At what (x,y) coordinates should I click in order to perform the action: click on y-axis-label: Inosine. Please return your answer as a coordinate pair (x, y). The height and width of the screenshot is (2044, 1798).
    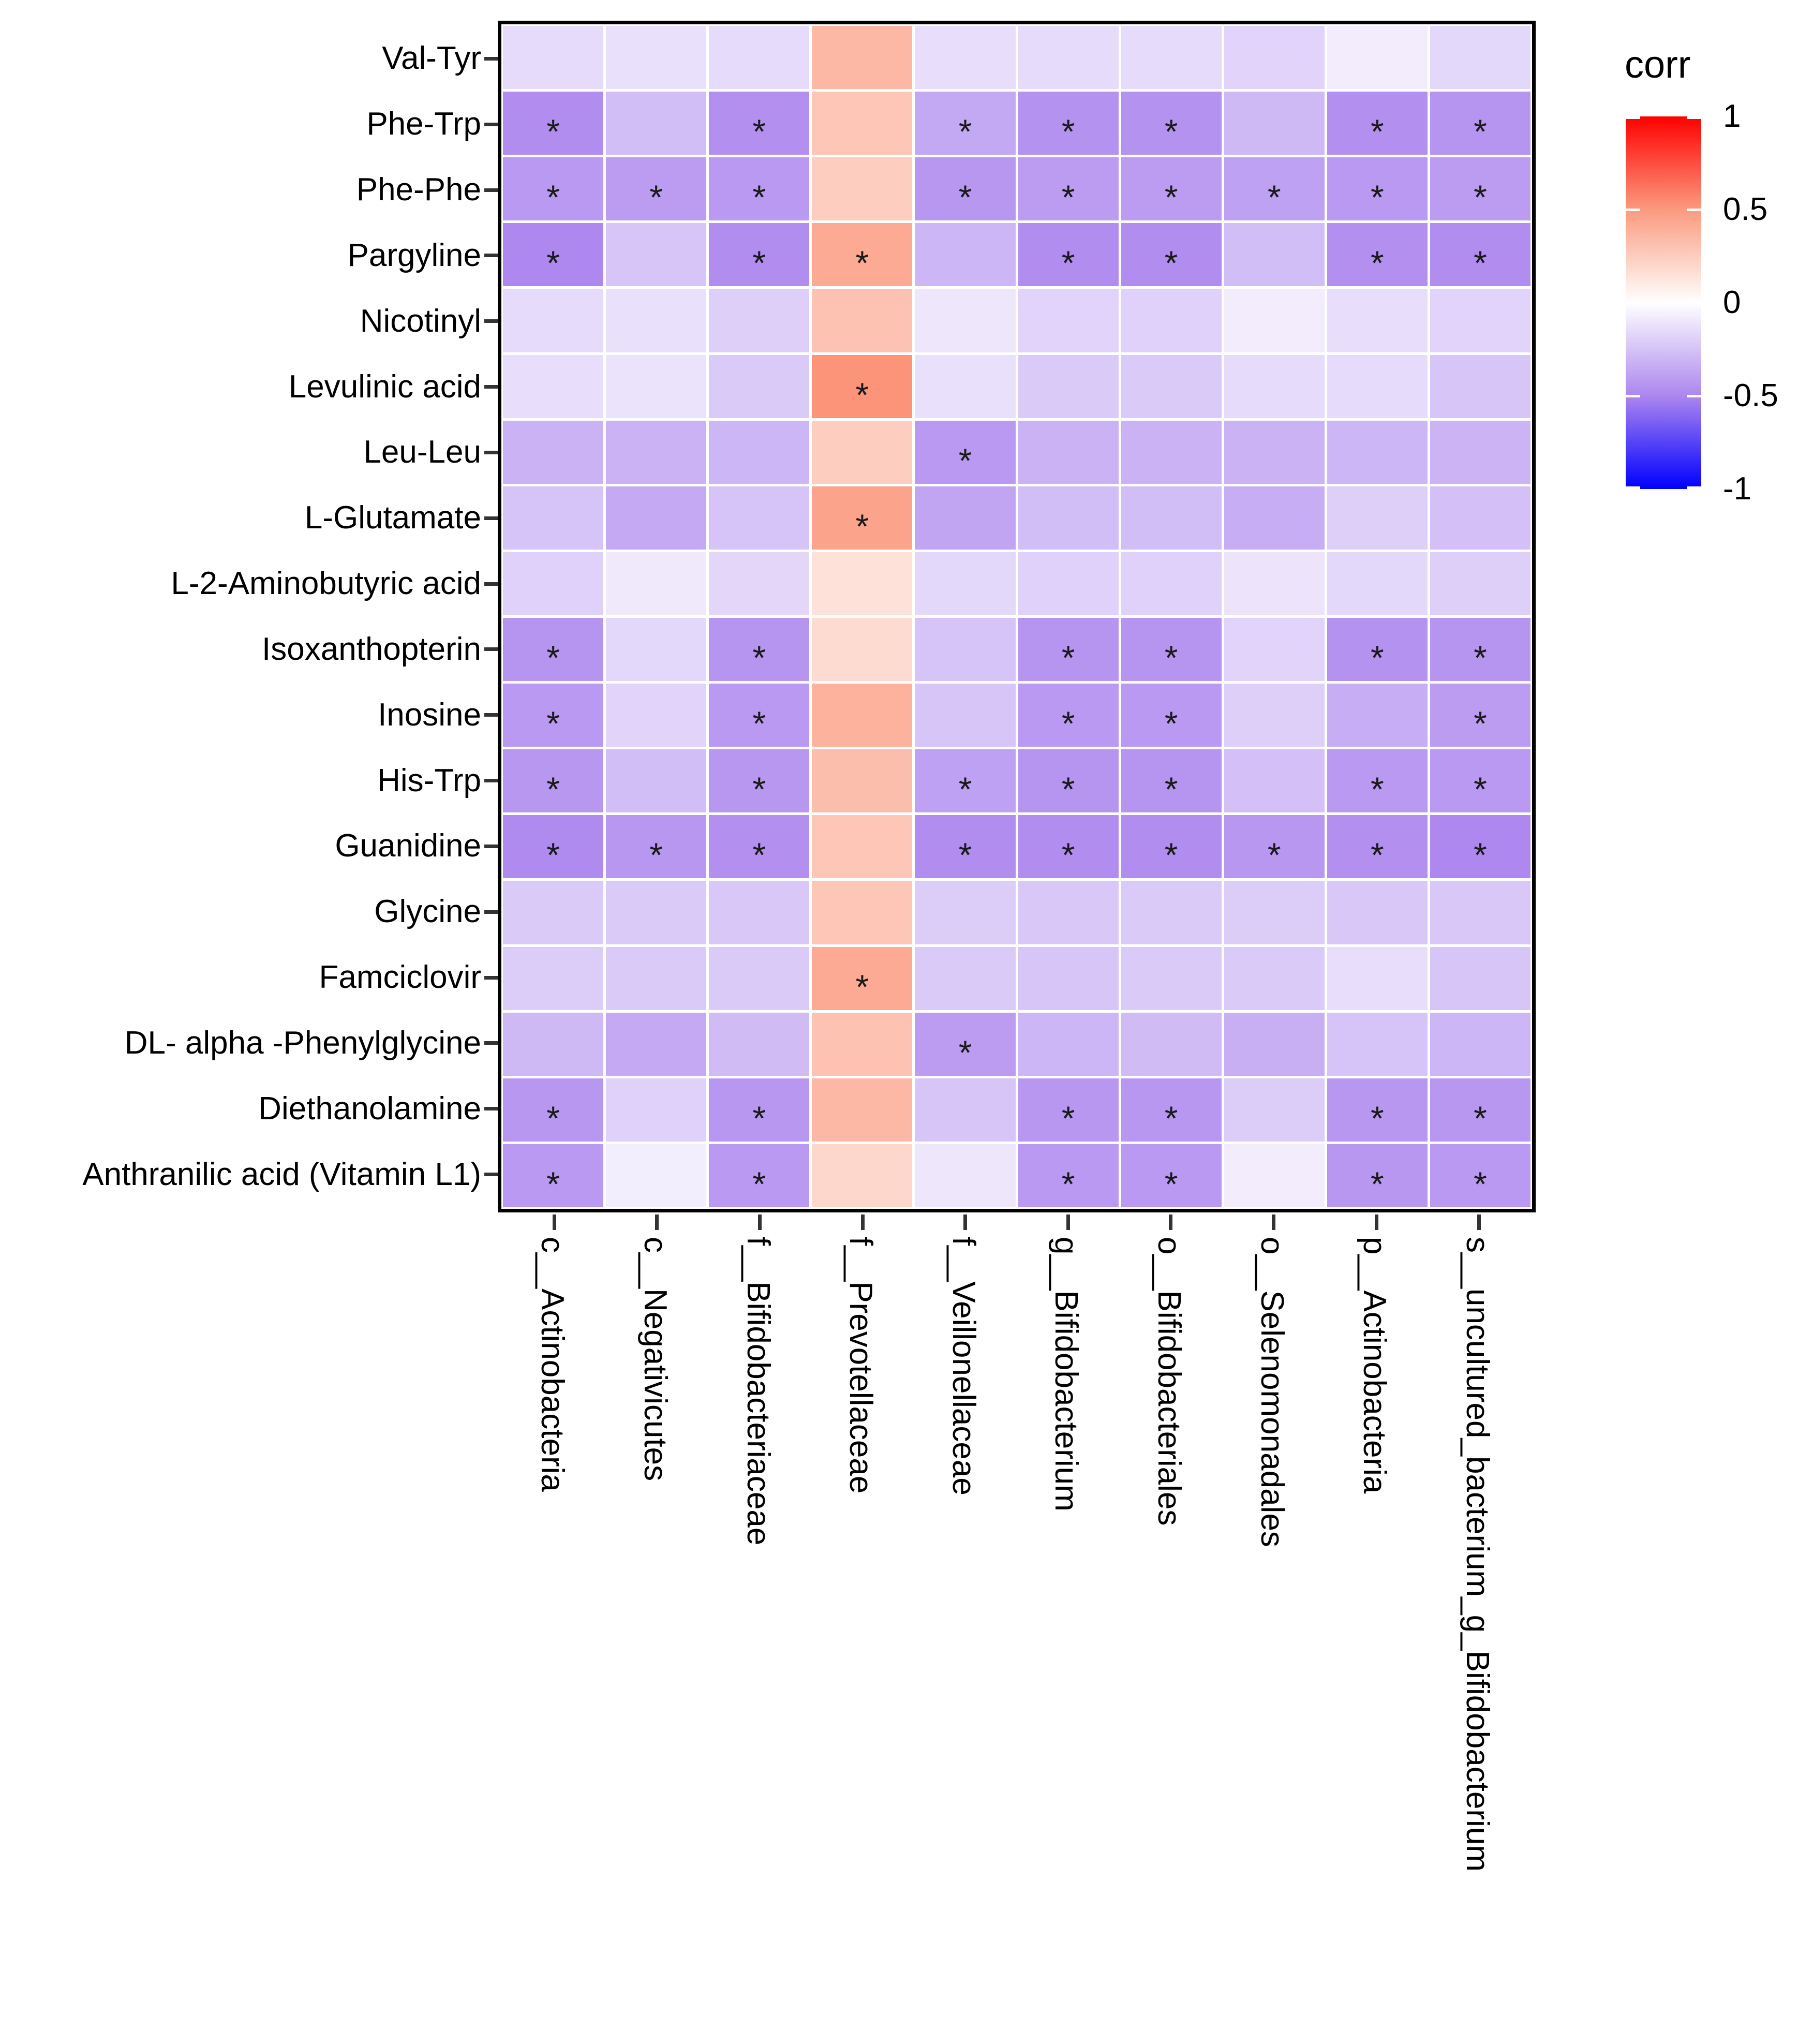
    Looking at the image, I should click on (429, 715).